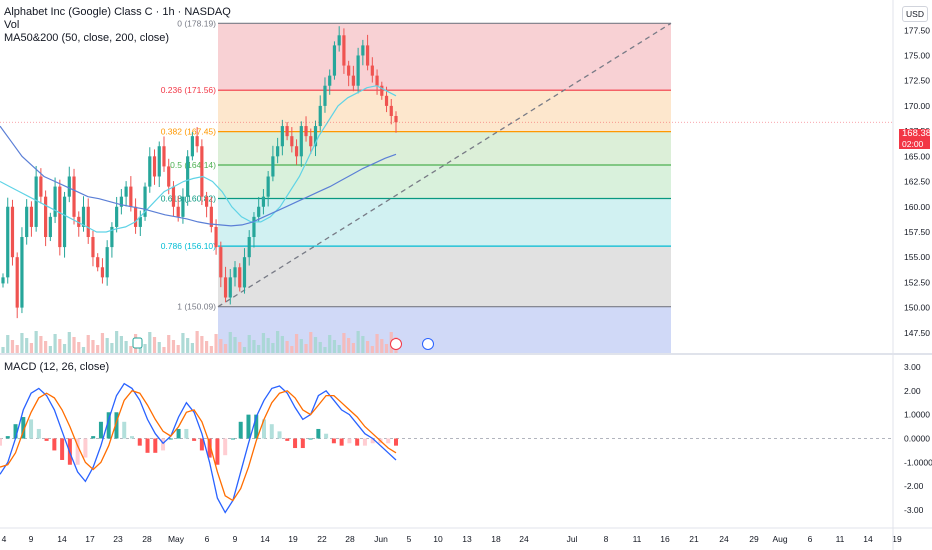 The height and width of the screenshot is (550, 932). I want to click on time-tick-label: 13, so click(467, 539).